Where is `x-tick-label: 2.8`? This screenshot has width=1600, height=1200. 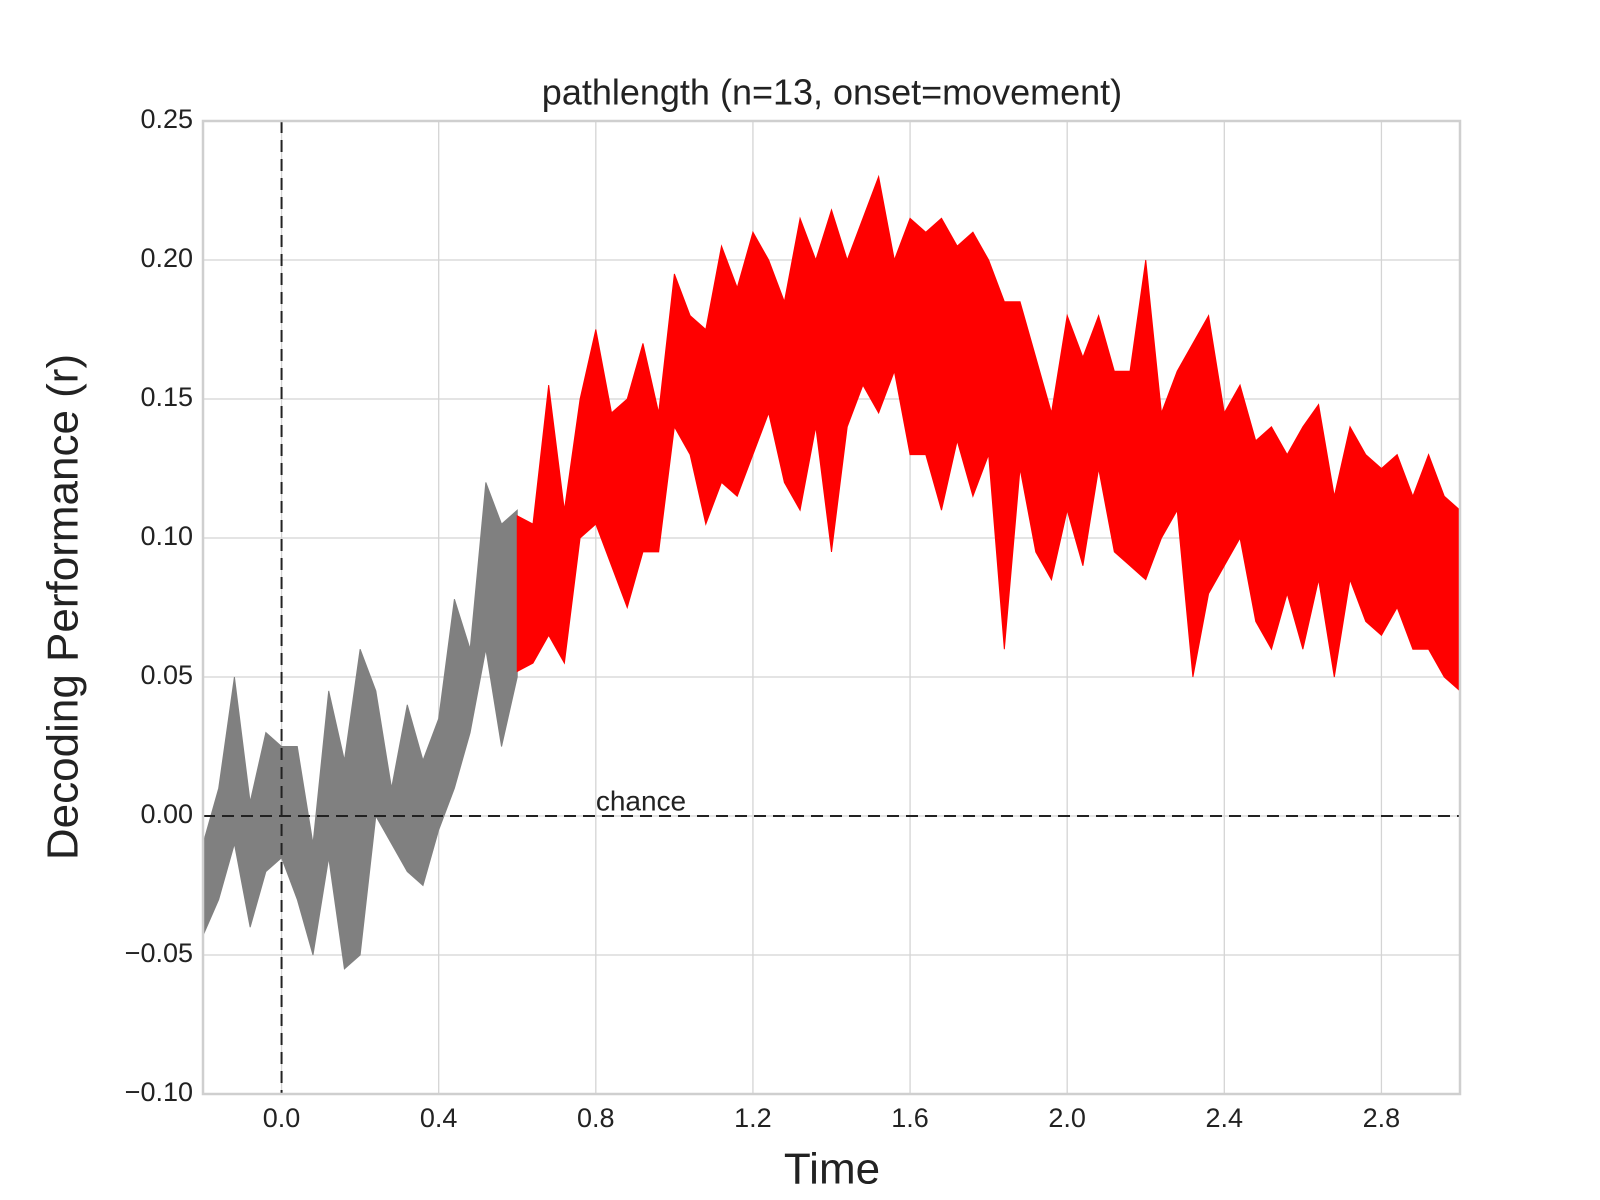
x-tick-label: 2.8 is located at coordinates (1382, 1118).